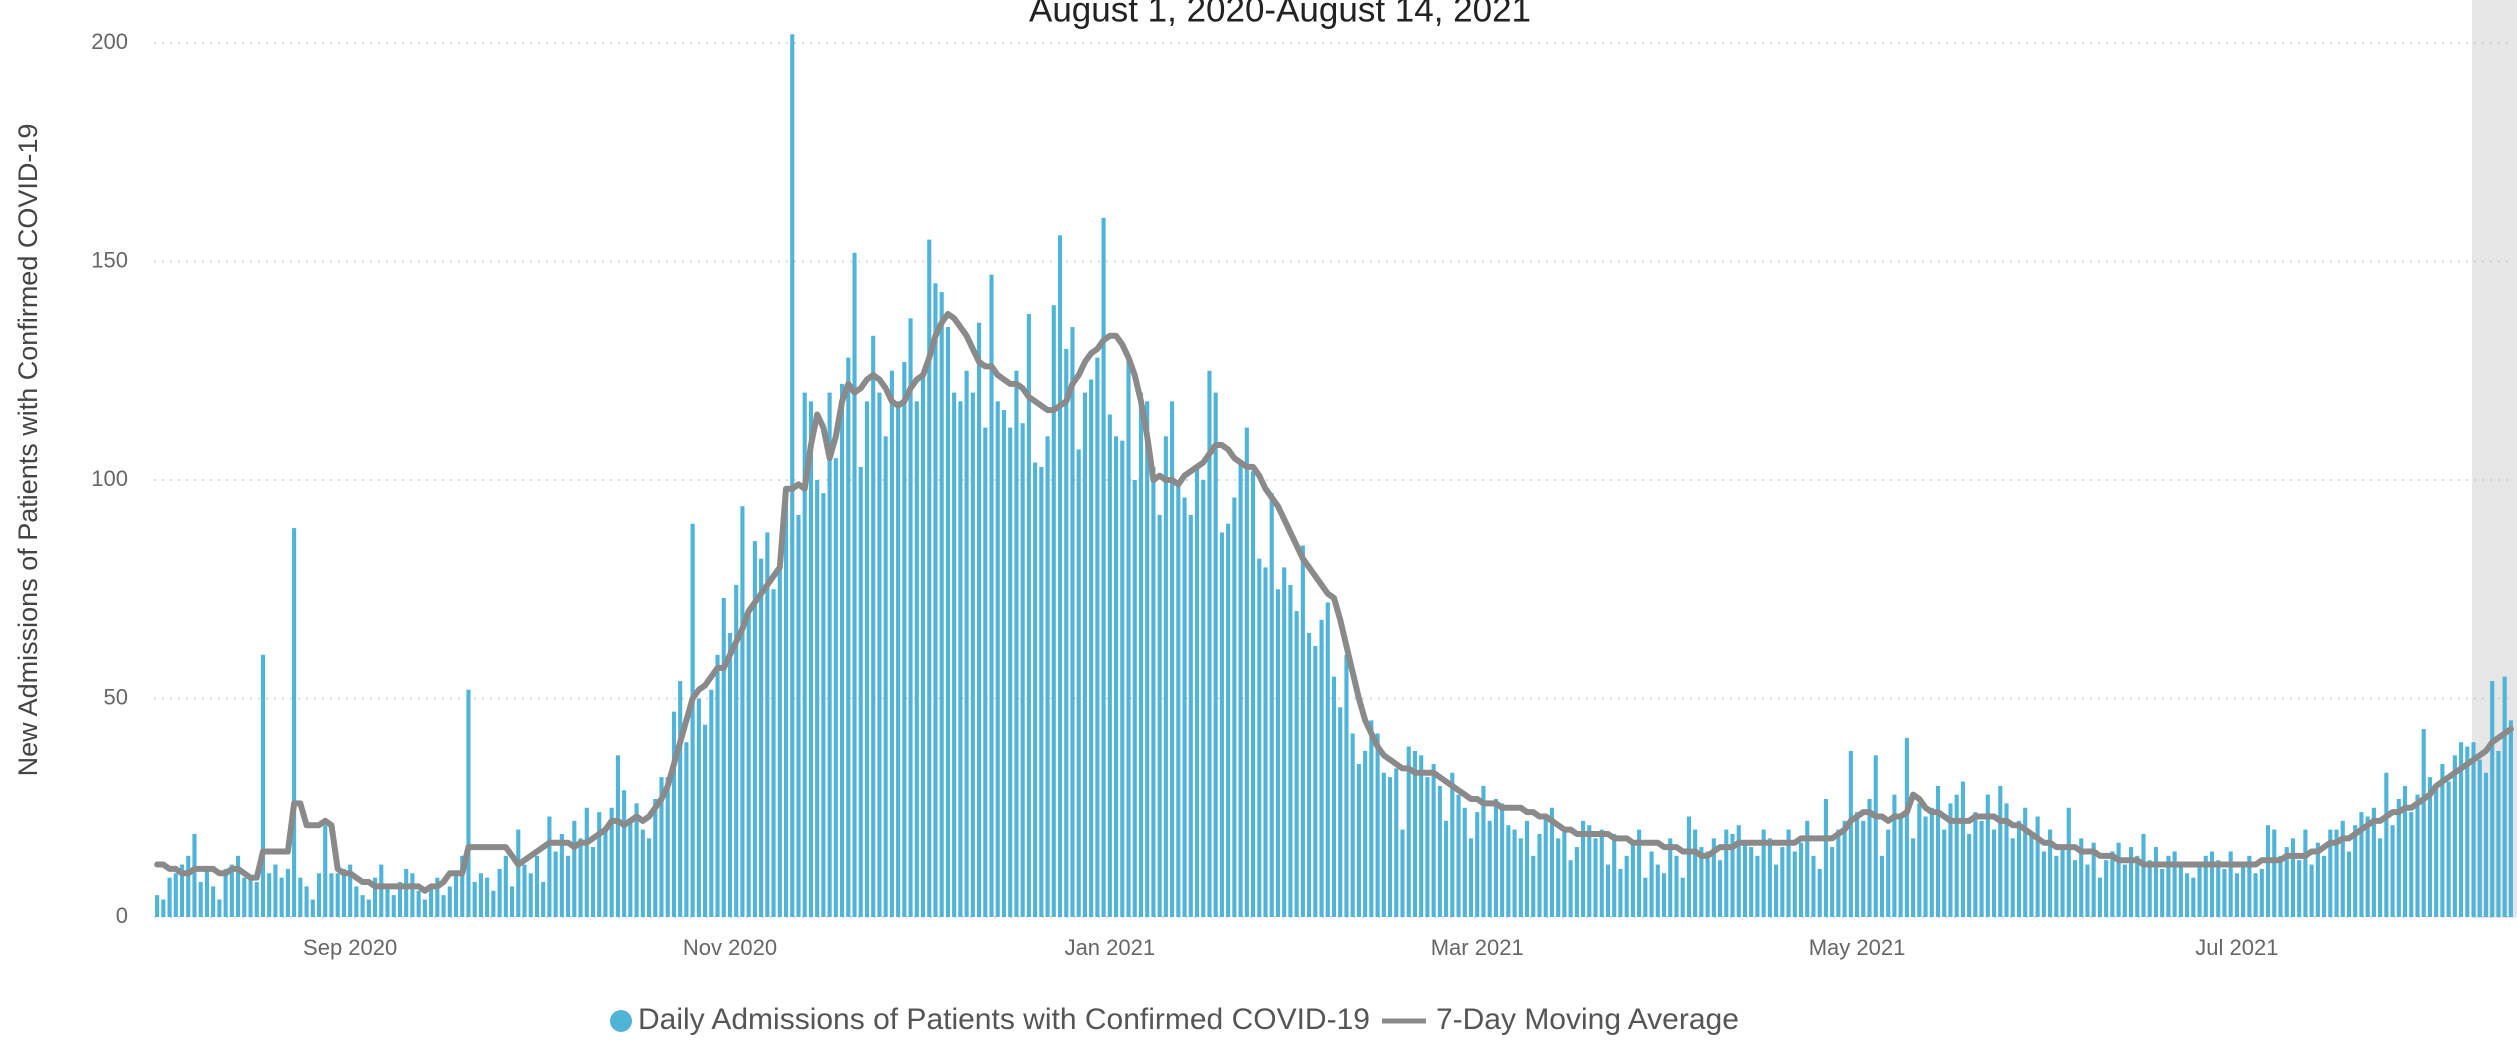 This screenshot has height=1040, width=2517. I want to click on y-tick-label: 50, so click(116, 696).